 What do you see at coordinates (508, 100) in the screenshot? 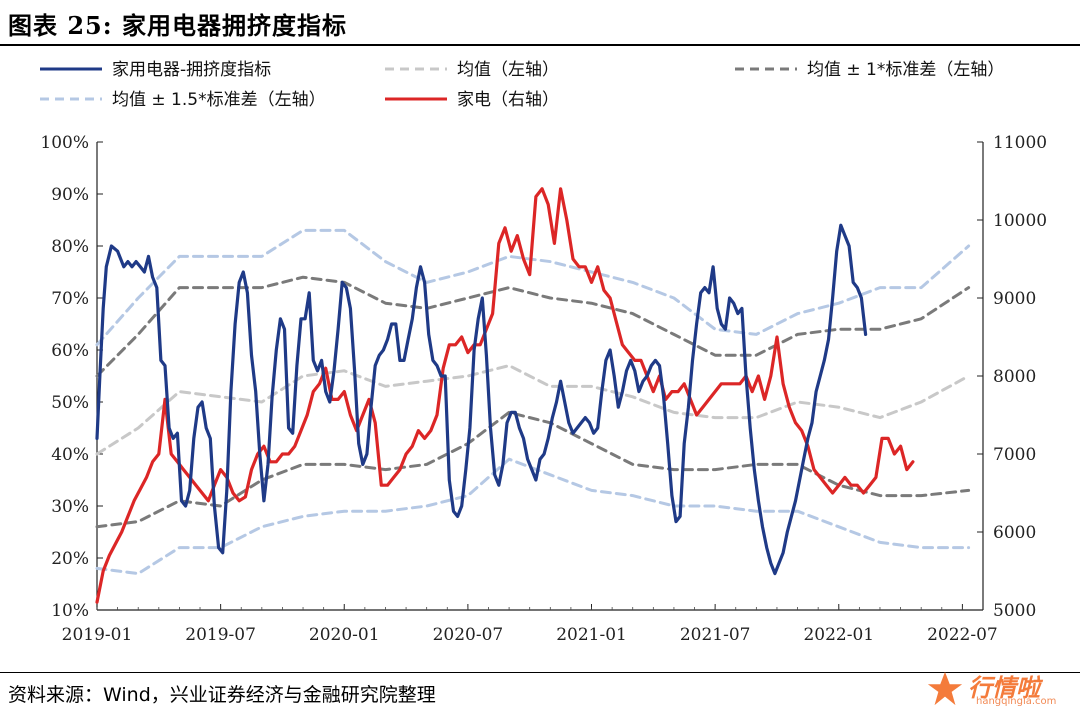
I see `legend-label-price: 家电（右轴）` at bounding box center [508, 100].